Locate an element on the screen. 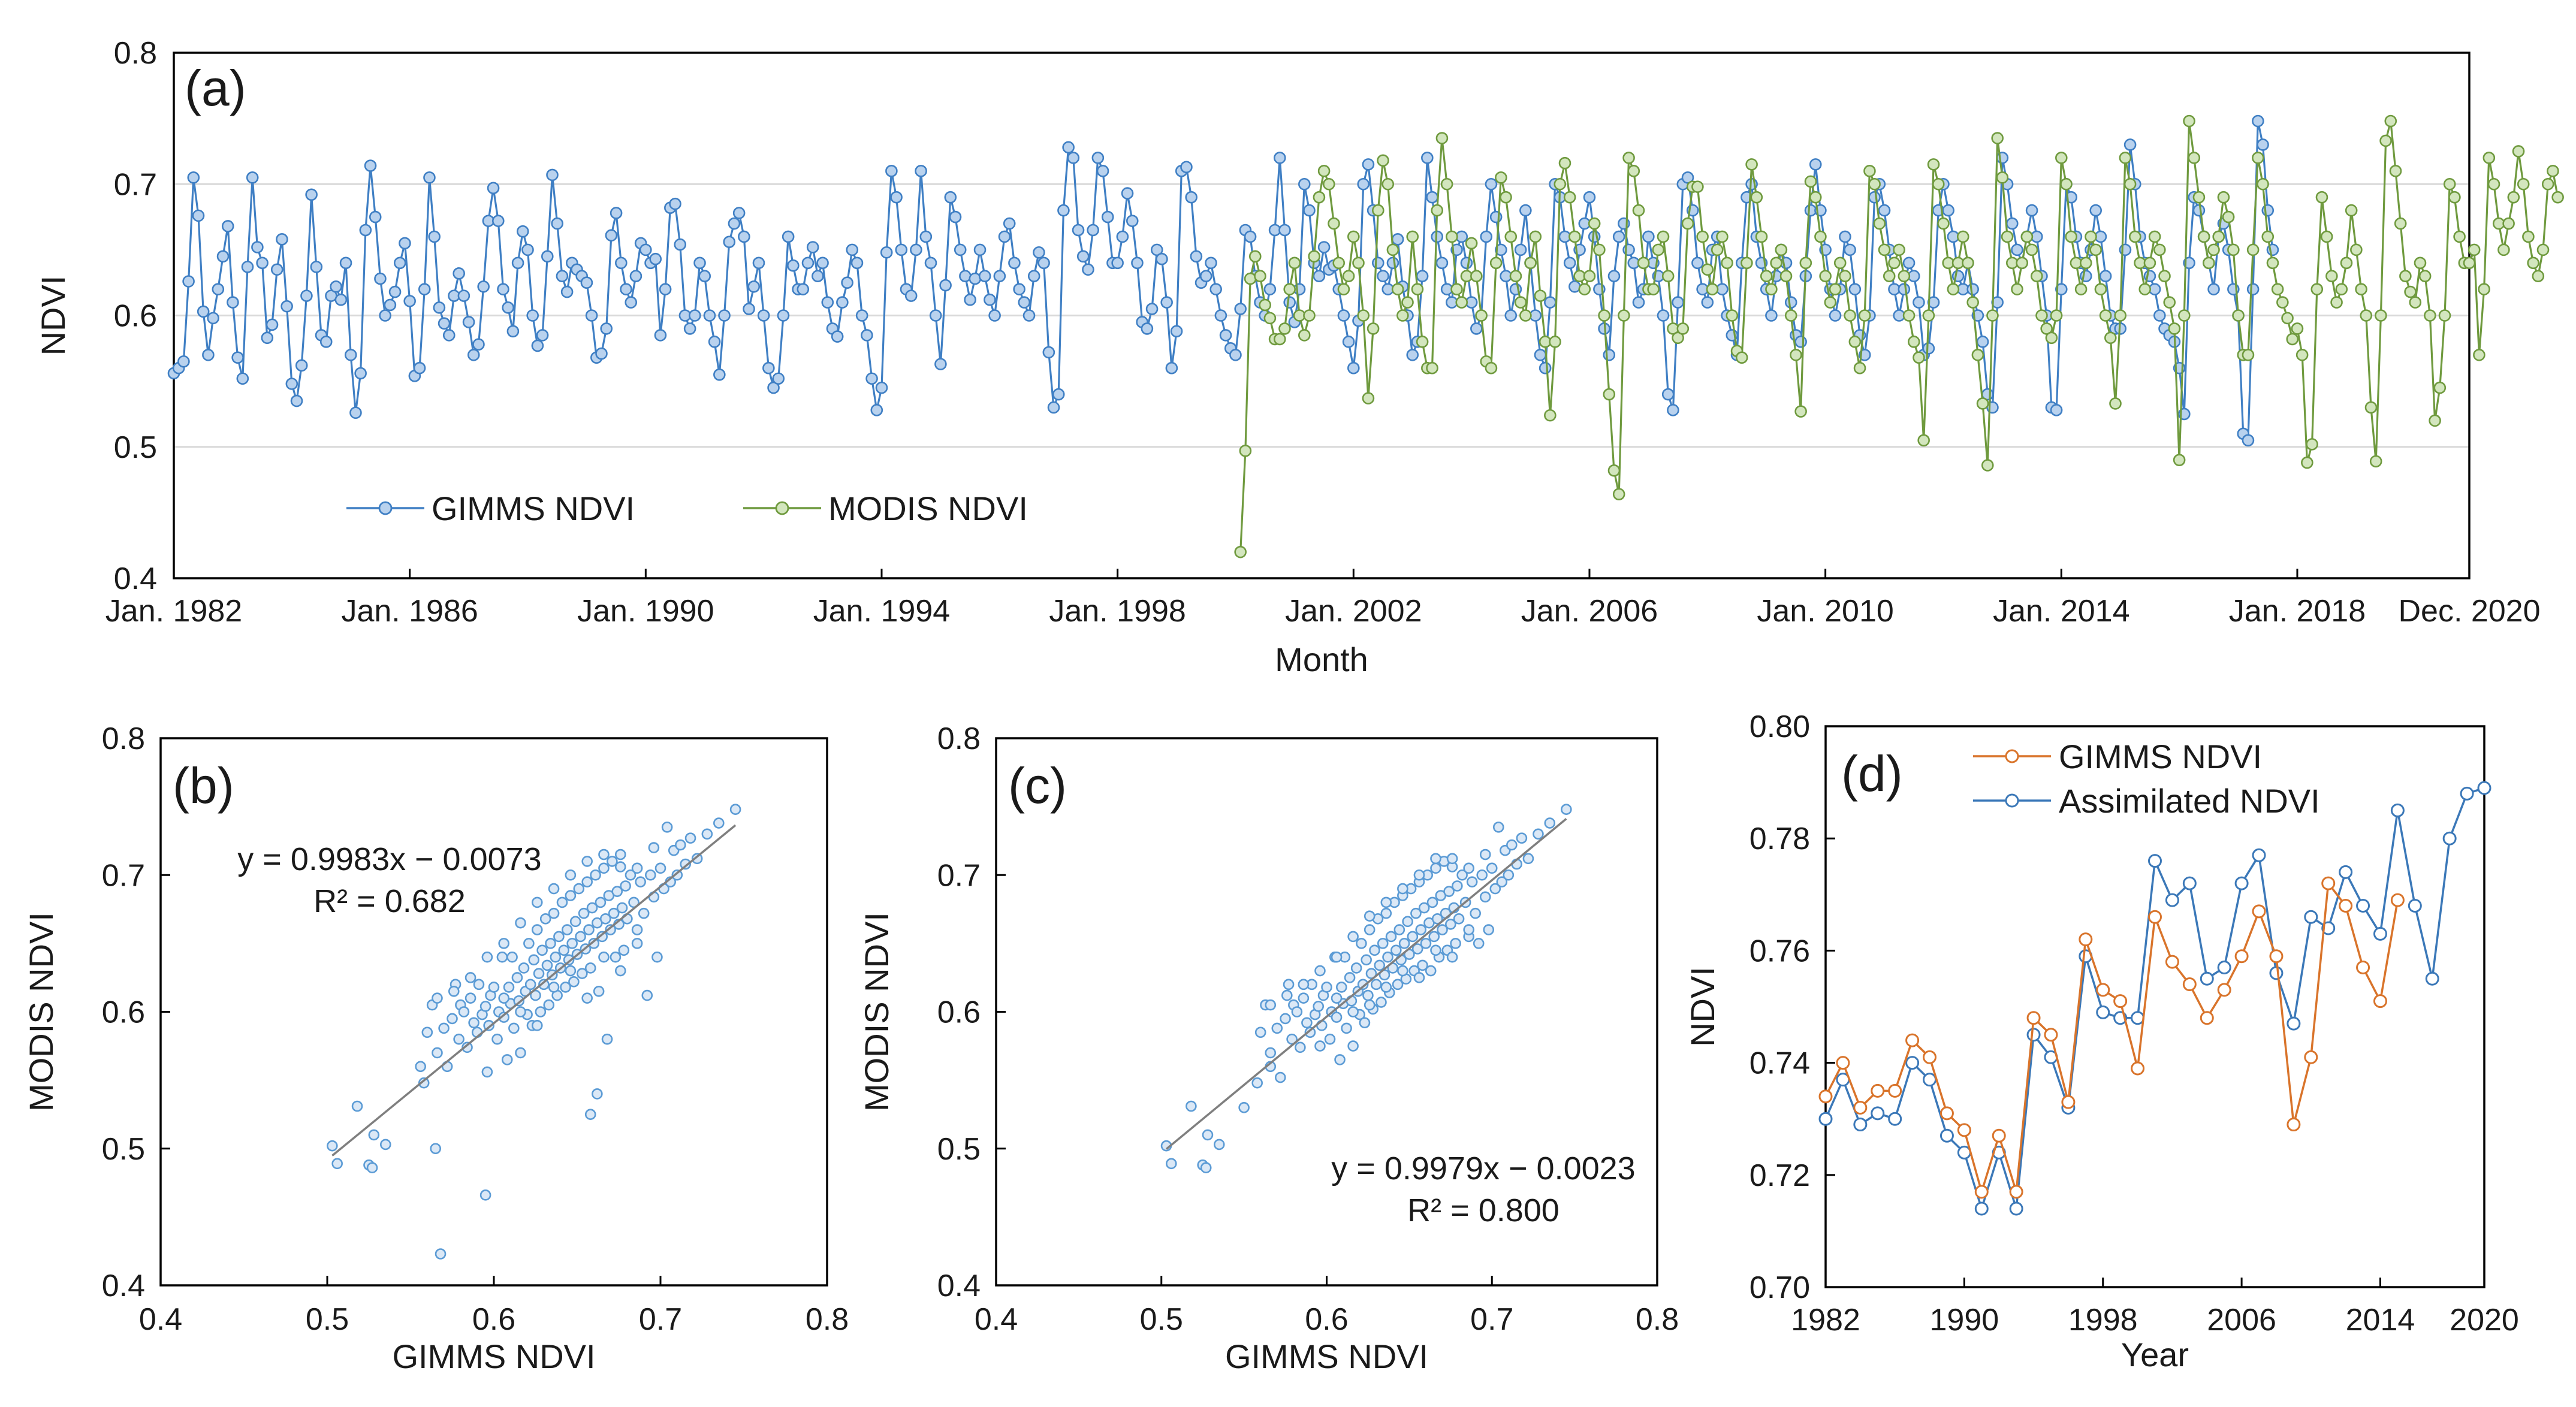  series-line is located at coordinates (2111, 1038).